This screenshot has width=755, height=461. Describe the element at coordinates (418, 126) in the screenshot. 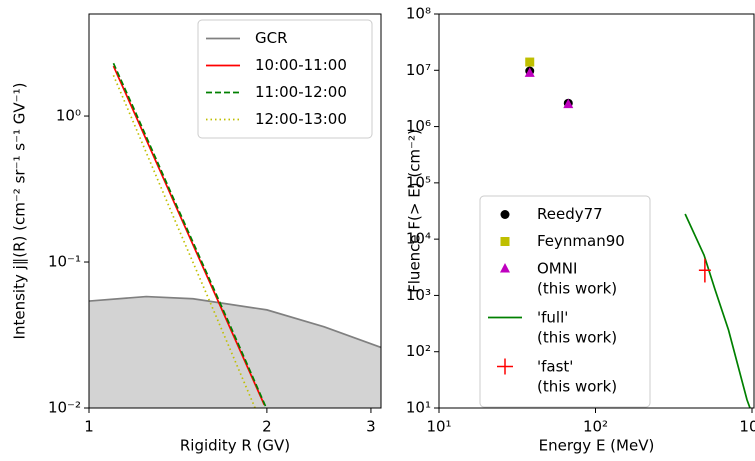

I see `y-tick-label: 10⁶` at that location.